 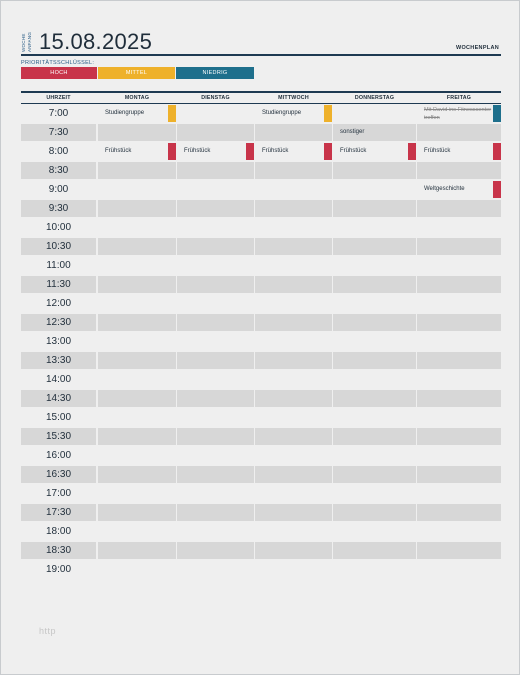 I want to click on schedule-cell: Mit David ins Fitnesscenter treffen, so click(x=459, y=113).